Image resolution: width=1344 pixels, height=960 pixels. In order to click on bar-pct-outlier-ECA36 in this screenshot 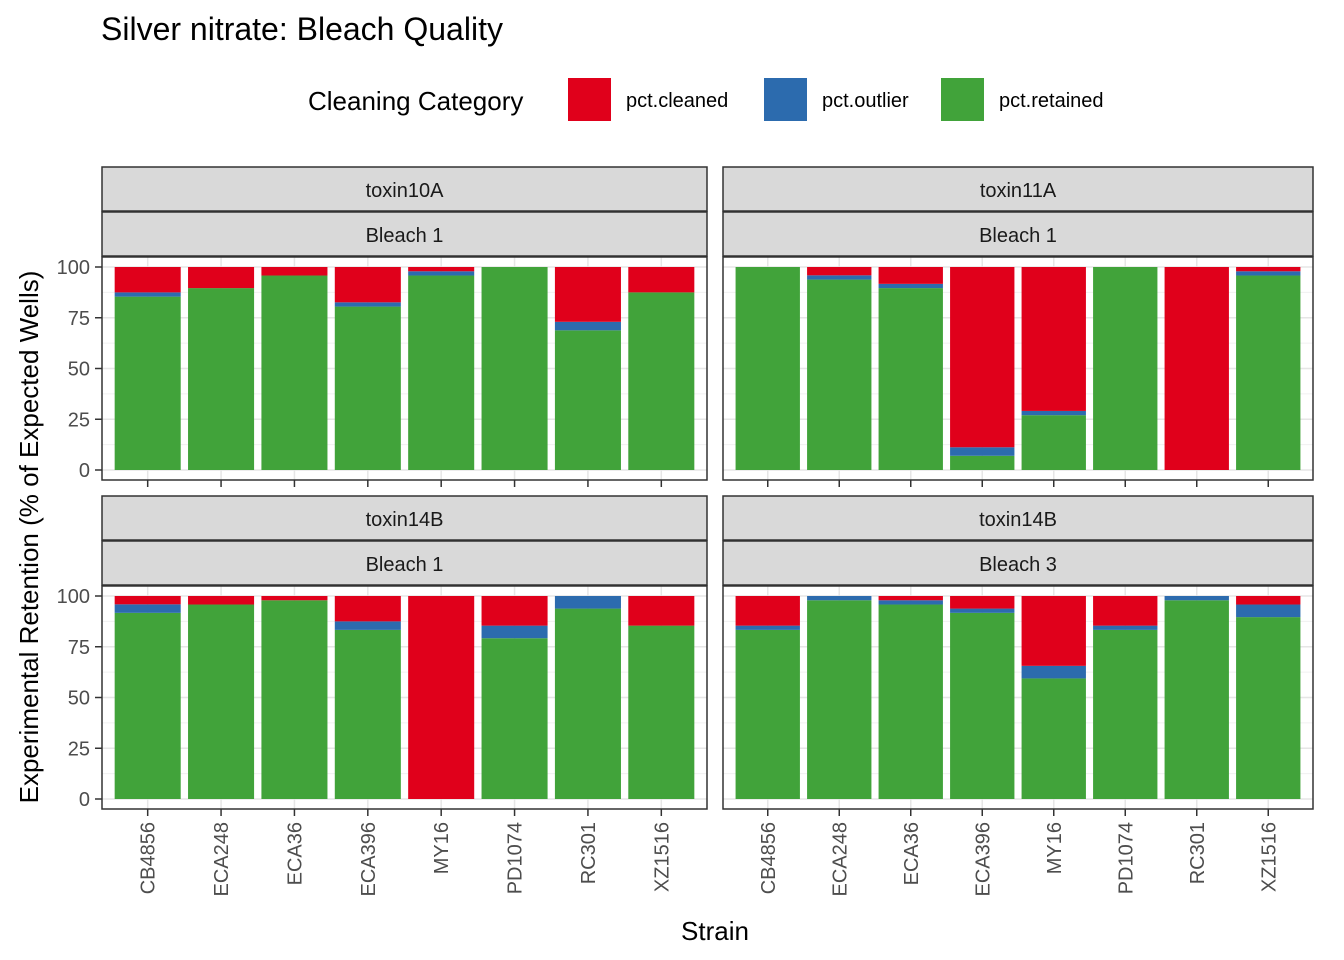, I will do `click(910, 286)`.